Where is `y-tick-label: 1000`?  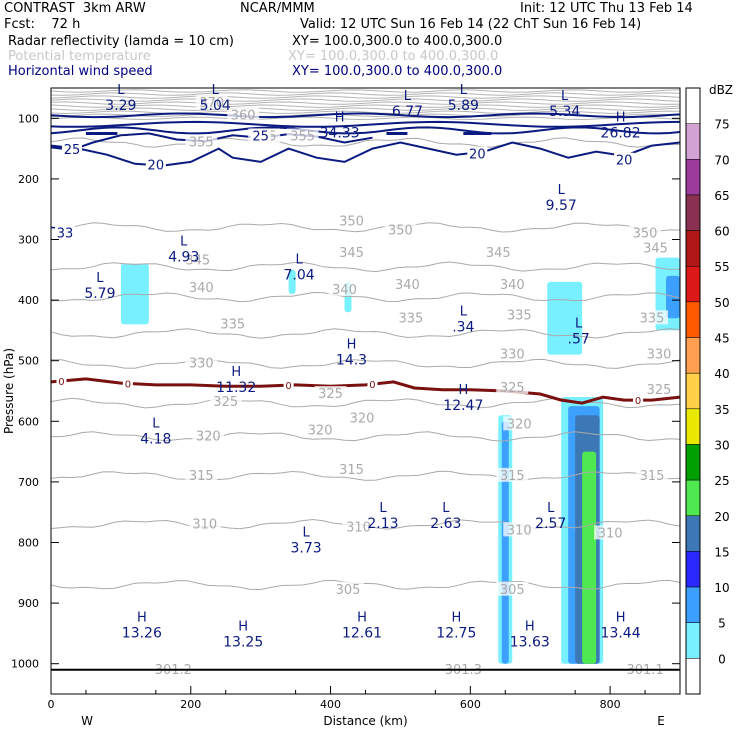
y-tick-label: 1000 is located at coordinates (25, 664).